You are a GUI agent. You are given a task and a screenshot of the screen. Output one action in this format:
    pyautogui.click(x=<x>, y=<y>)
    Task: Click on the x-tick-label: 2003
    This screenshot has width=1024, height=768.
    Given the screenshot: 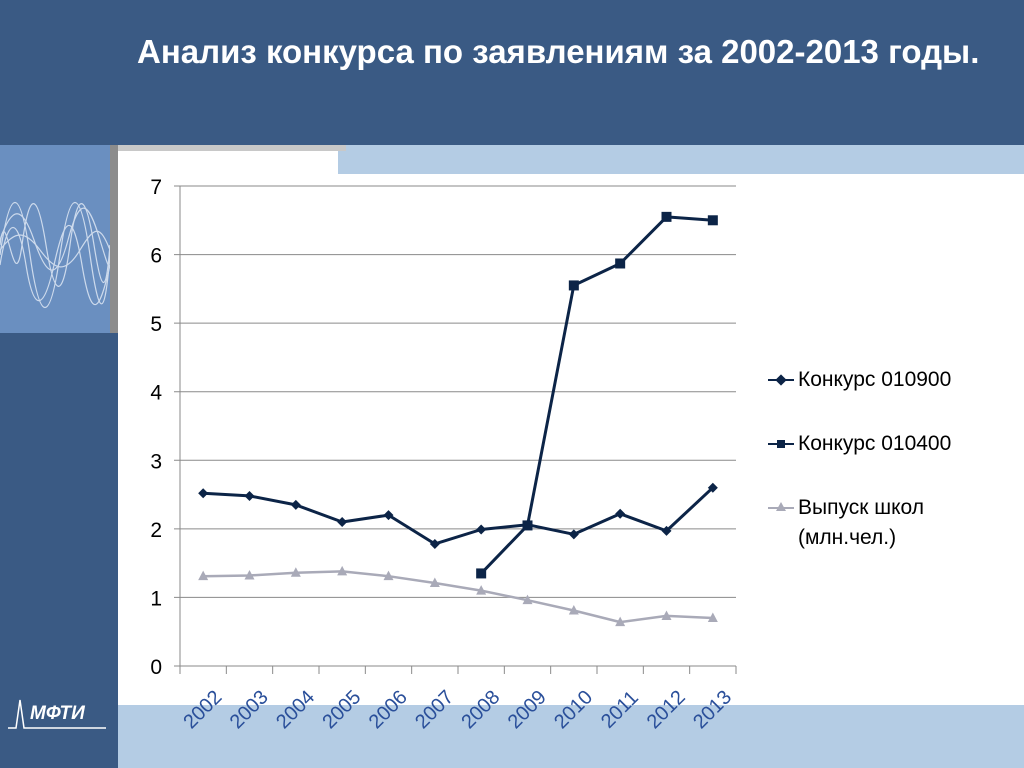 What is the action you would take?
    pyautogui.click(x=249, y=709)
    